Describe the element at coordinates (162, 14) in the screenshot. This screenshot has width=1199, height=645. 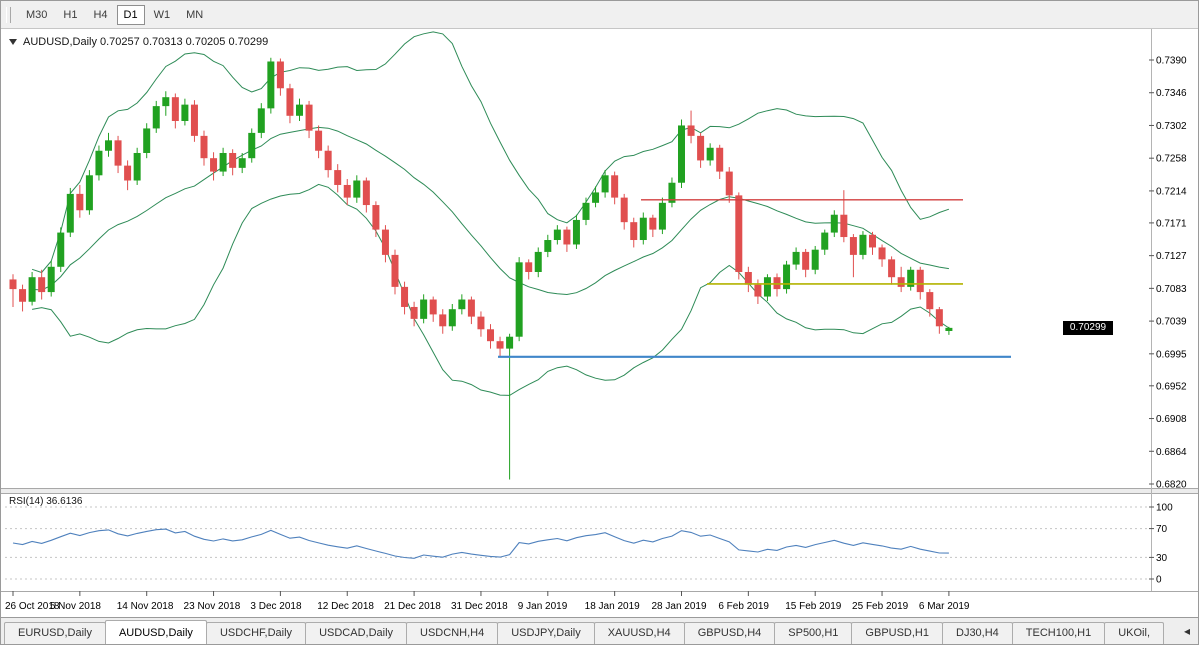
I see `timeframe-button-w1: W1` at that location.